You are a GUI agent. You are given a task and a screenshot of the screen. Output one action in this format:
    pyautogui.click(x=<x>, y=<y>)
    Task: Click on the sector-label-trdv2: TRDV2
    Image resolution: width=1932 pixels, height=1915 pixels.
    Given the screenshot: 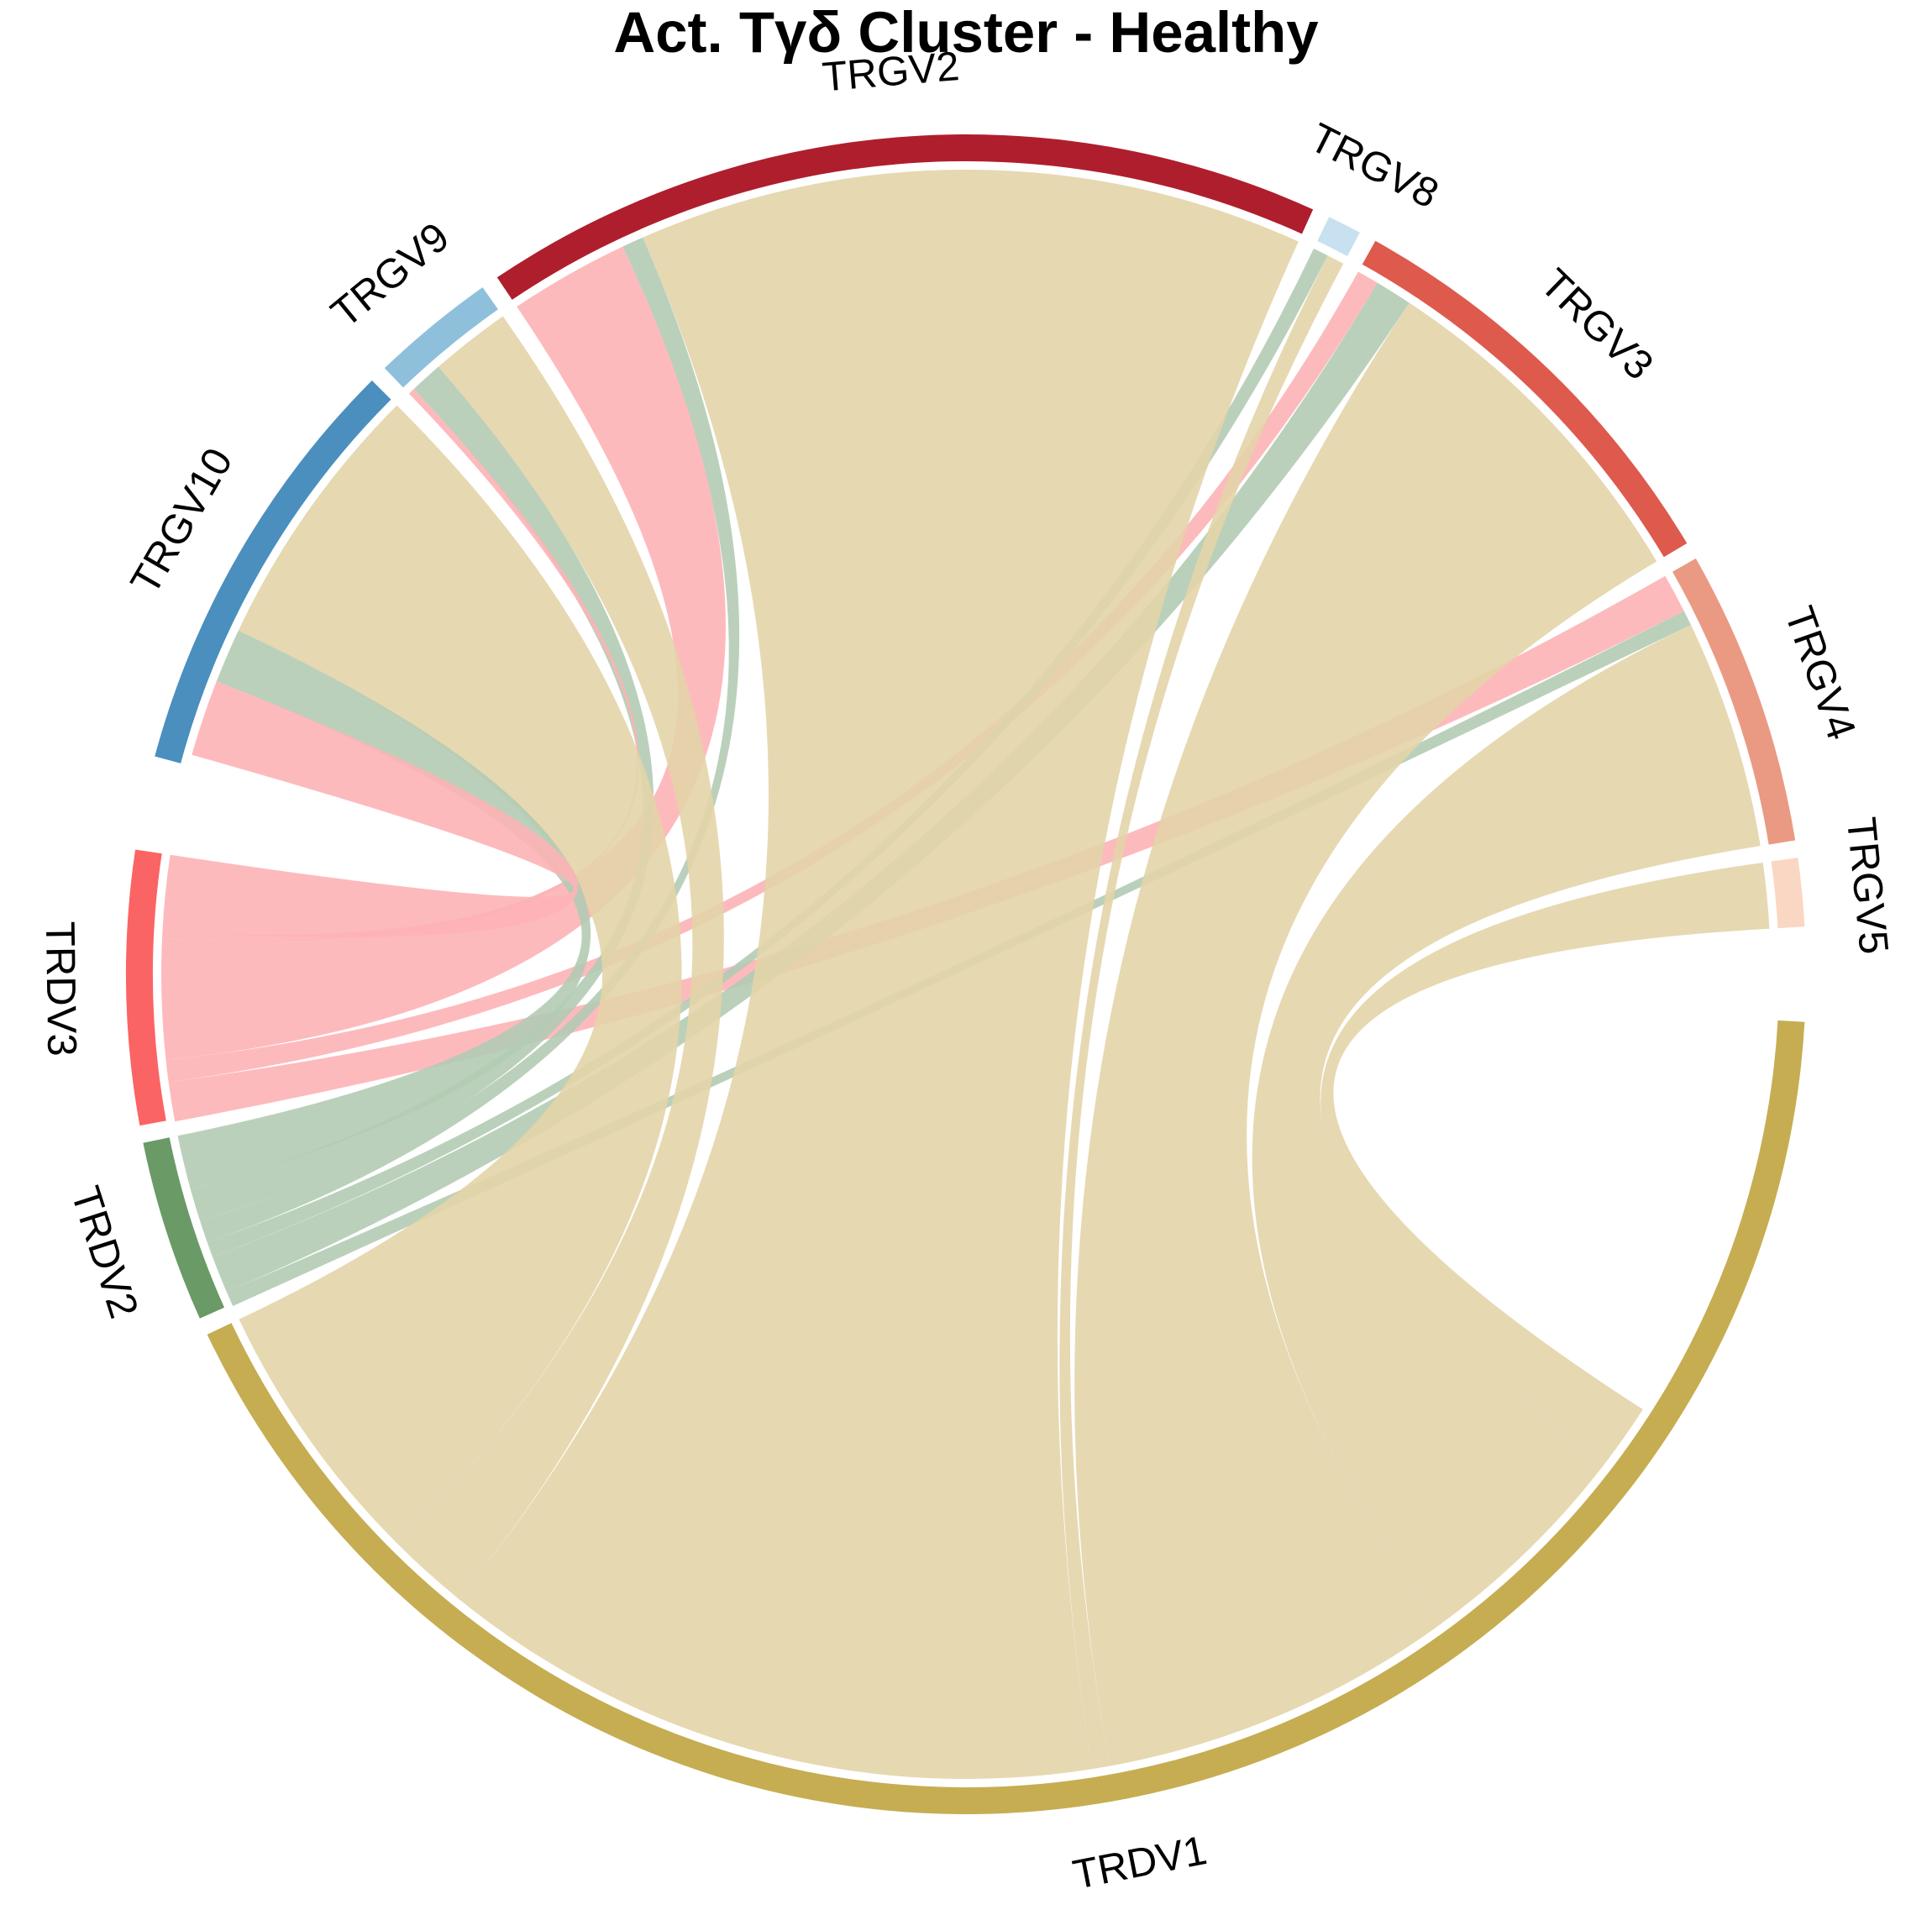 What is the action you would take?
    pyautogui.click(x=104, y=1252)
    